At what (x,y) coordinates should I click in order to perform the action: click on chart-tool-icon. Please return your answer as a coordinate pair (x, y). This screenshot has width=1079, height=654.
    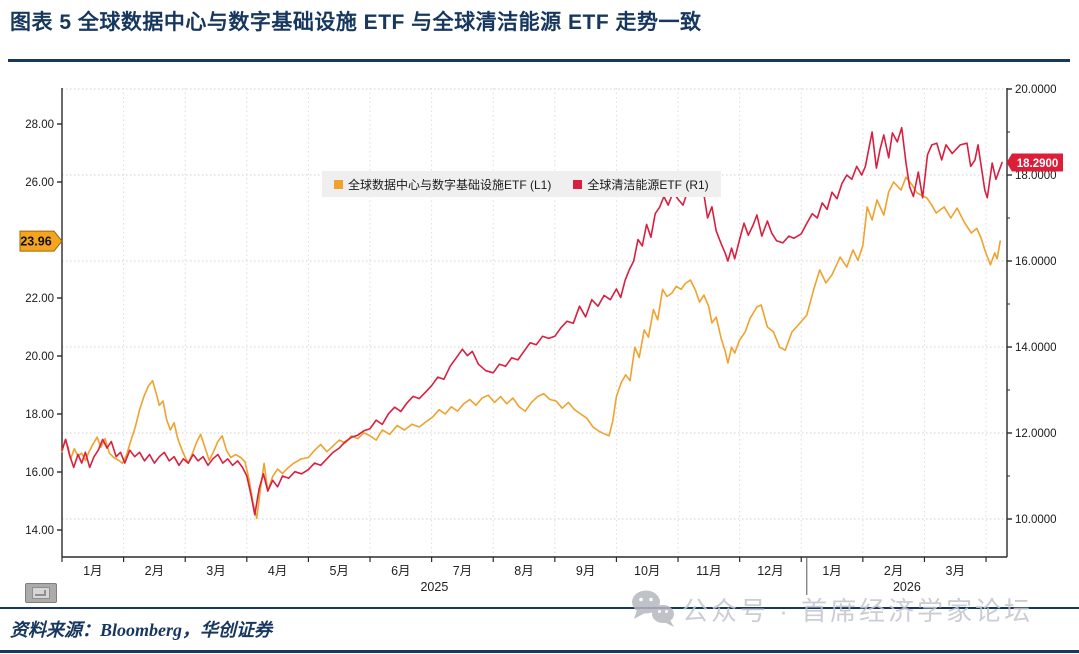
    Looking at the image, I should click on (41, 593).